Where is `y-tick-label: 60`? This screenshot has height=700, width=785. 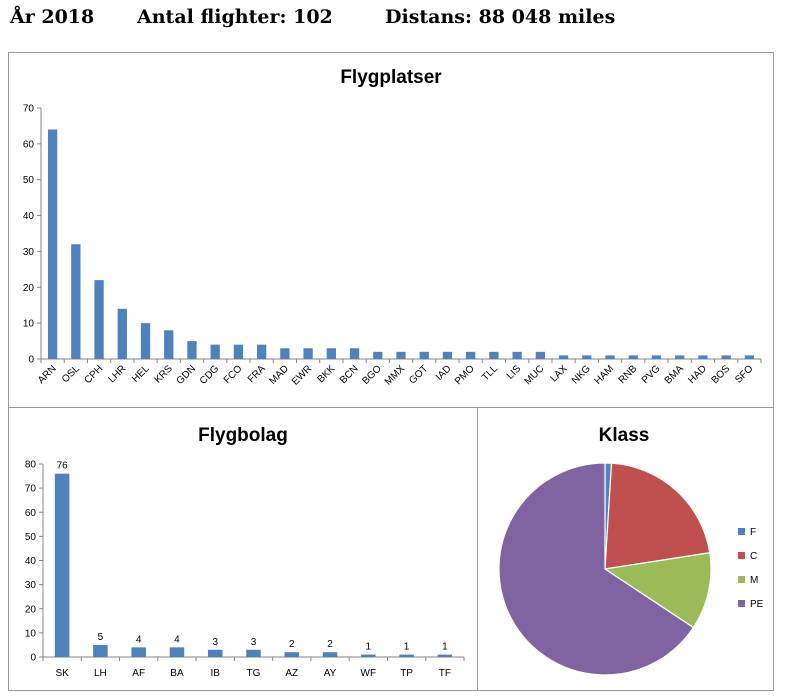 y-tick-label: 60 is located at coordinates (31, 513).